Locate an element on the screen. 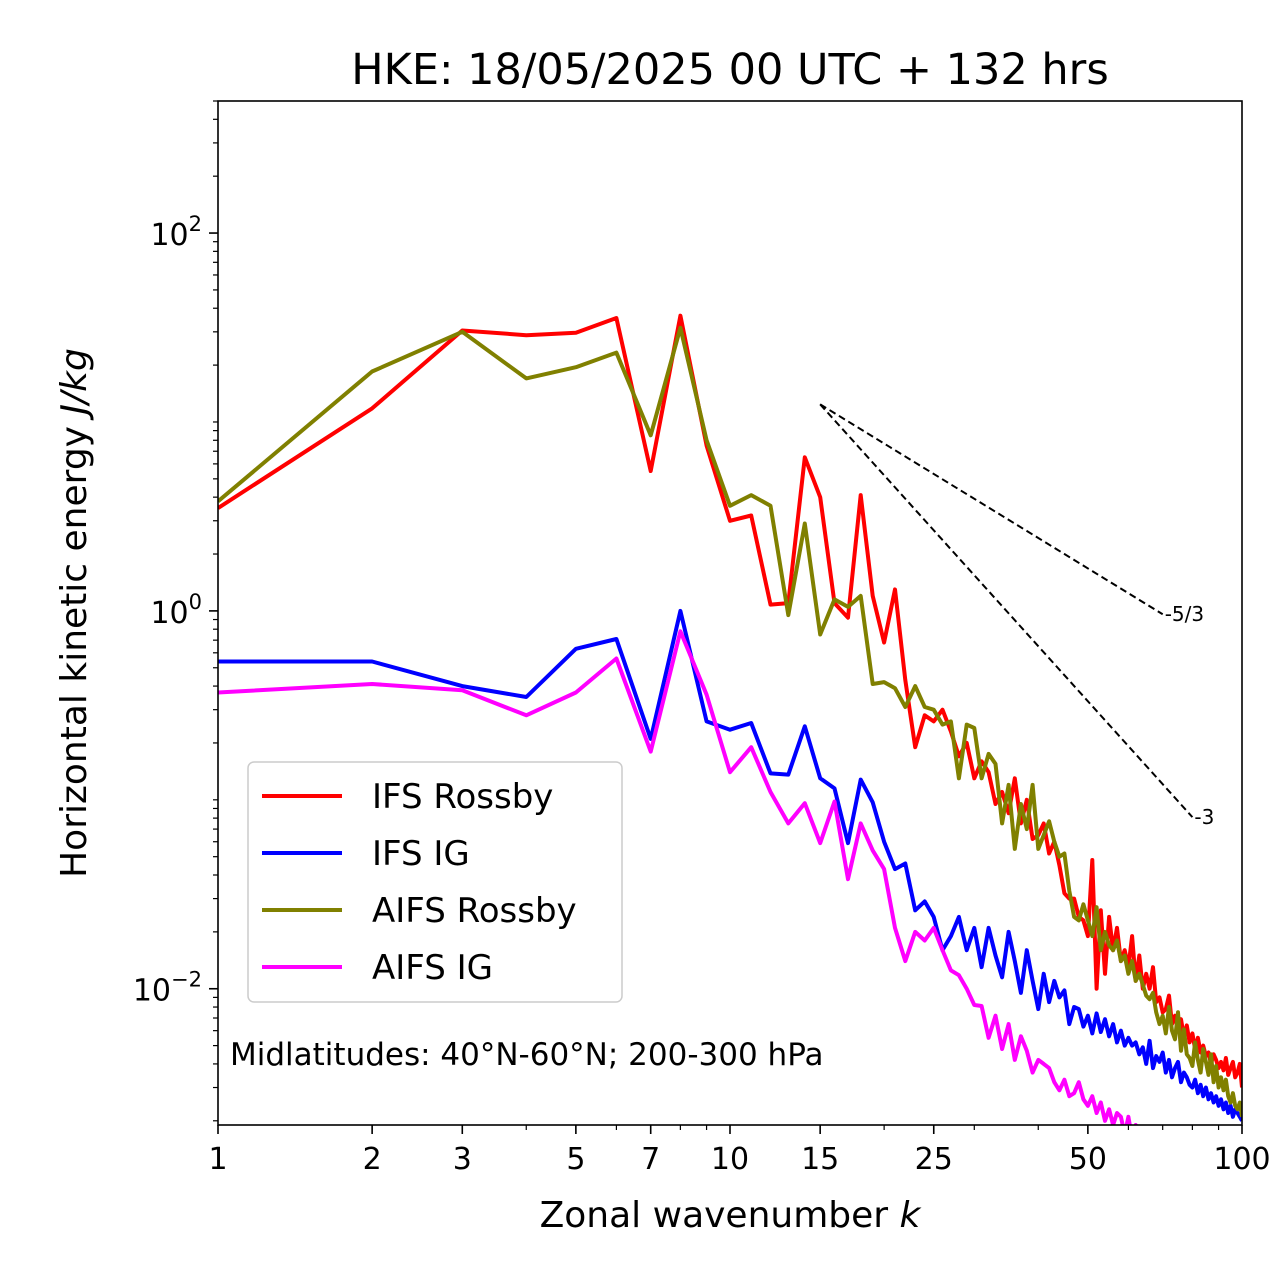 This screenshot has width=1280, height=1288. reference-slopes: -5/3 -3 is located at coordinates (1016, 616).